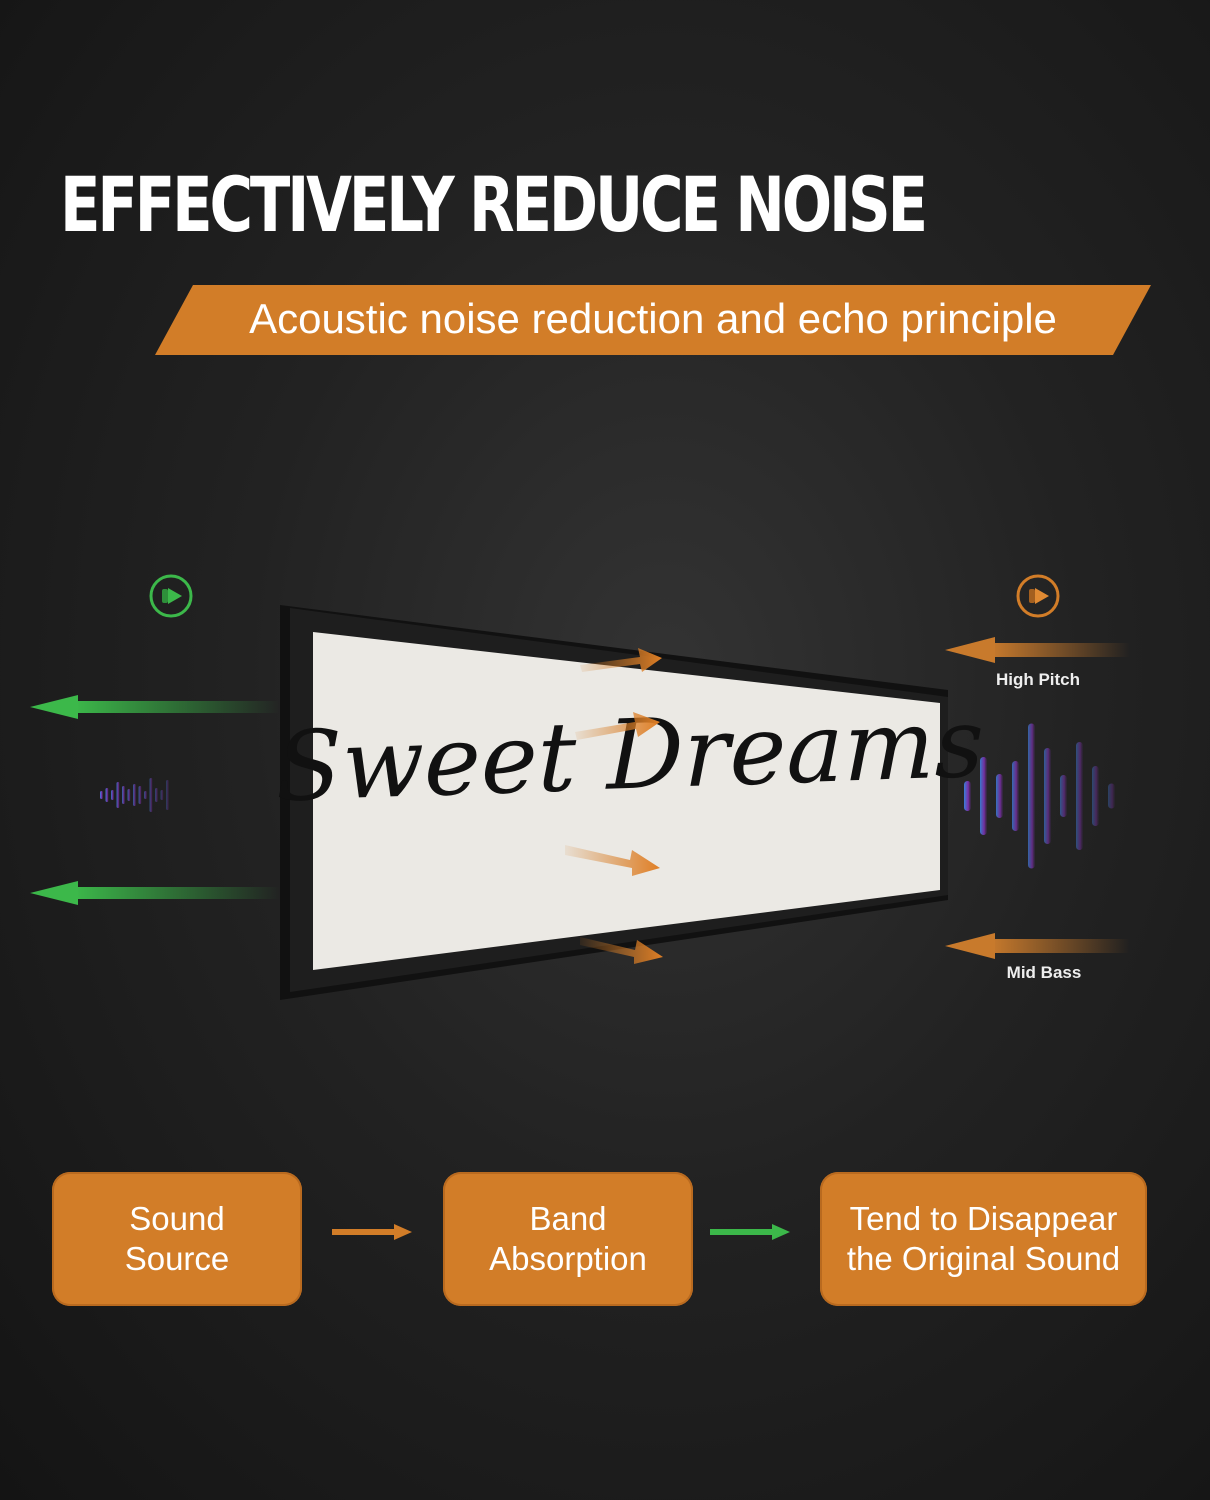 This screenshot has width=1210, height=1500. I want to click on flow-arrow-green, so click(750, 1232).